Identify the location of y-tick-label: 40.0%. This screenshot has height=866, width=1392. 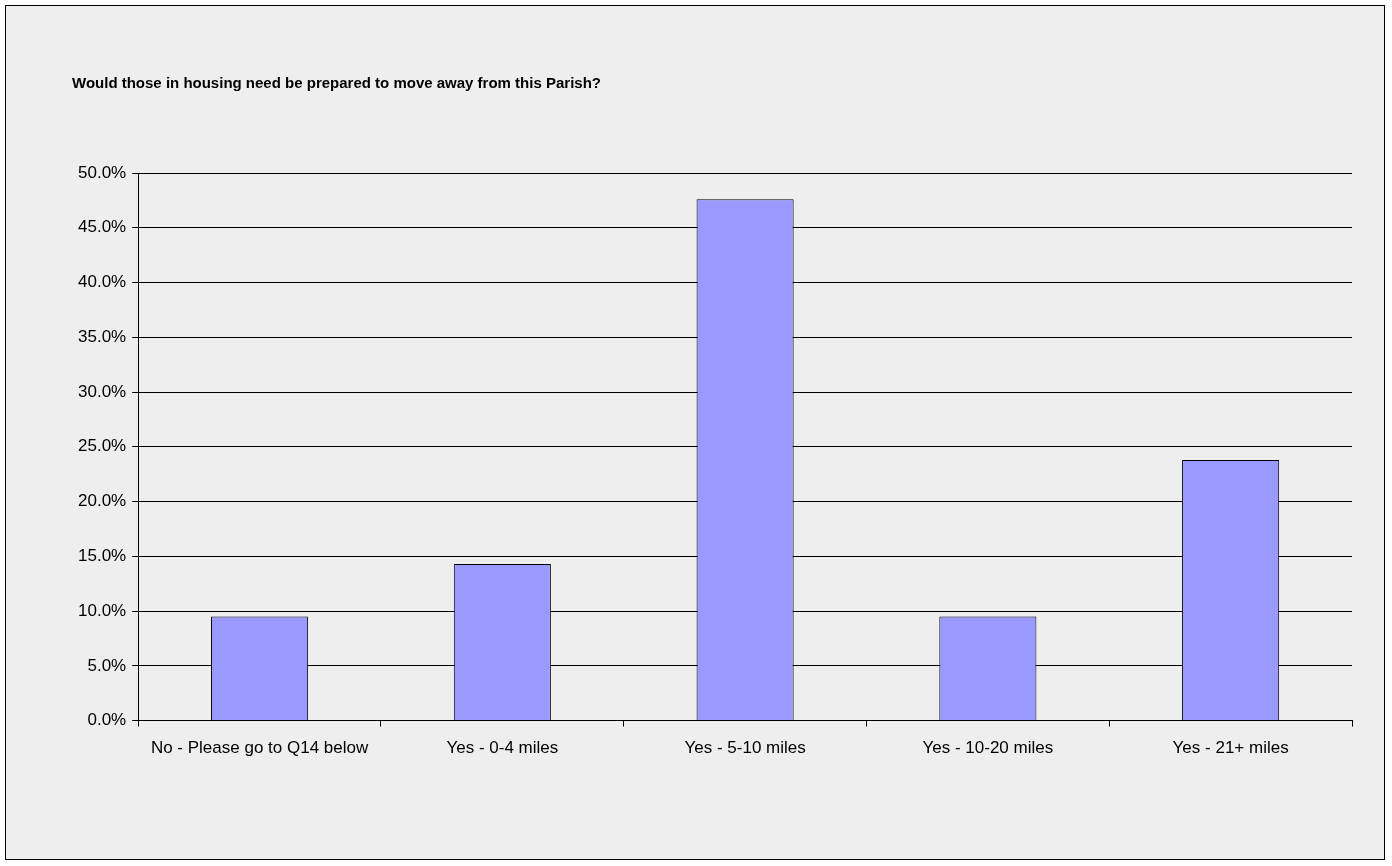
(102, 282).